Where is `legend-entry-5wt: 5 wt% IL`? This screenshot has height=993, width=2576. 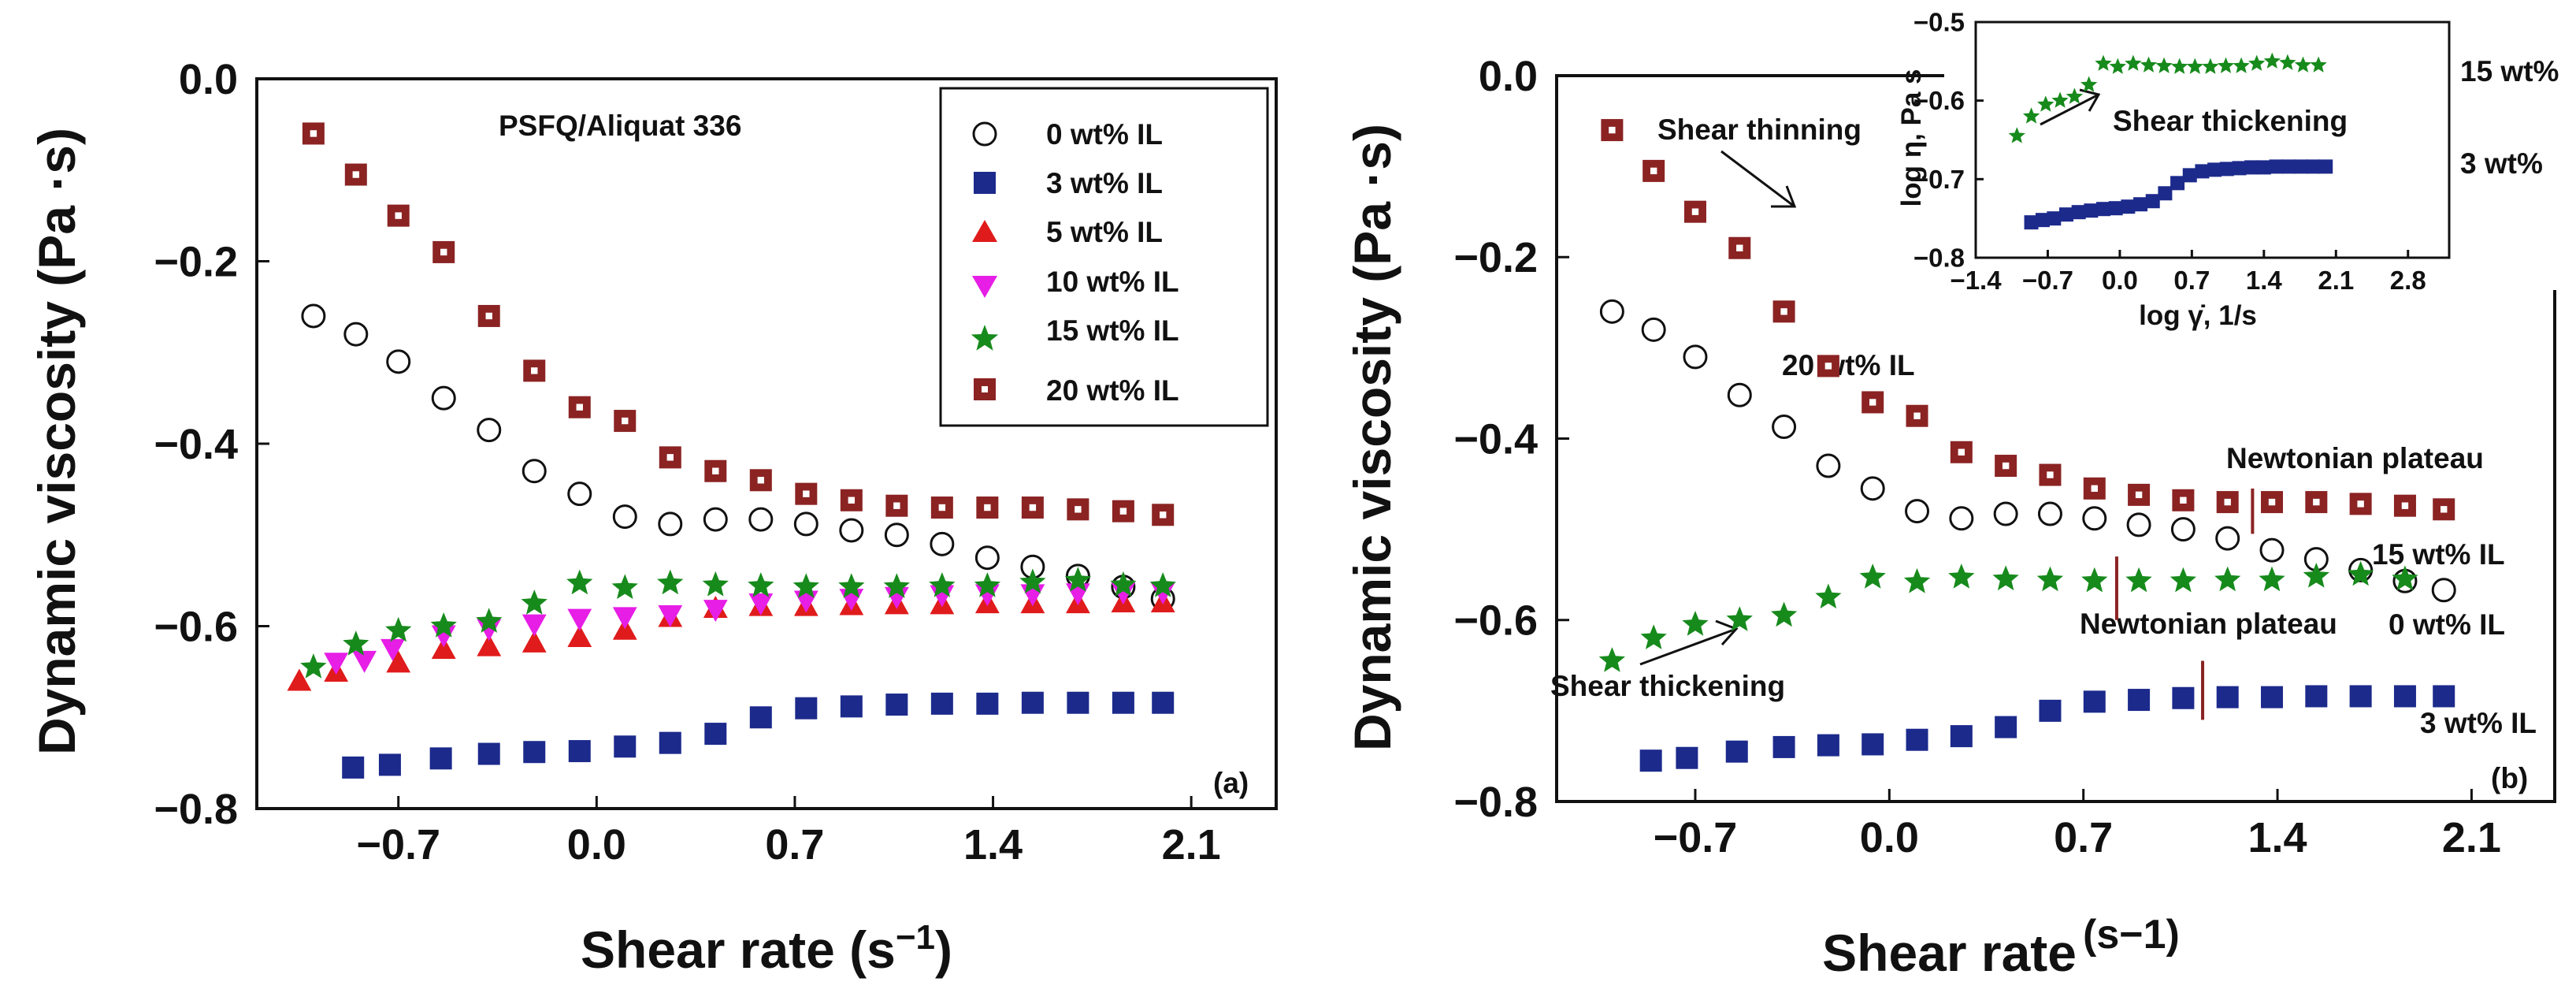 legend-entry-5wt: 5 wt% IL is located at coordinates (1067, 232).